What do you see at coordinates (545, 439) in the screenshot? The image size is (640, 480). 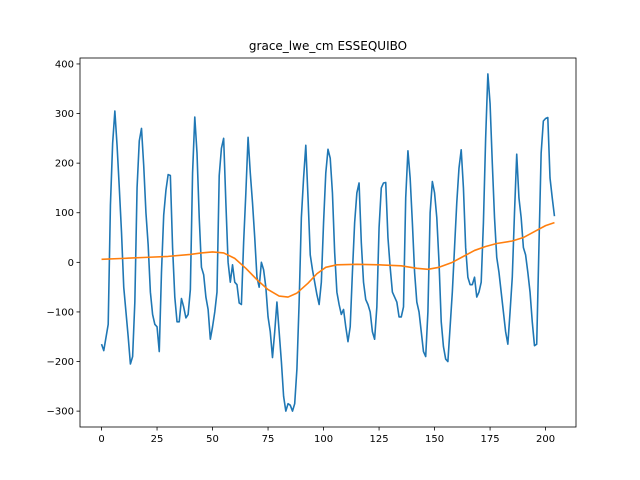 I see `x-tick-label: 200` at bounding box center [545, 439].